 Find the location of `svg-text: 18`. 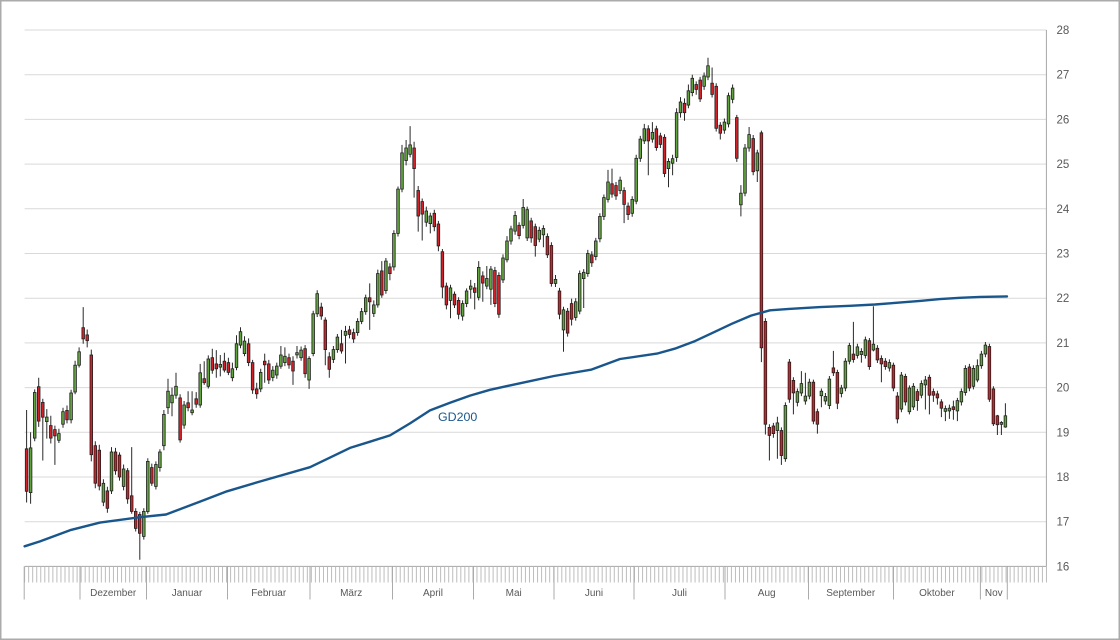

svg-text: 18 is located at coordinates (1063, 478).